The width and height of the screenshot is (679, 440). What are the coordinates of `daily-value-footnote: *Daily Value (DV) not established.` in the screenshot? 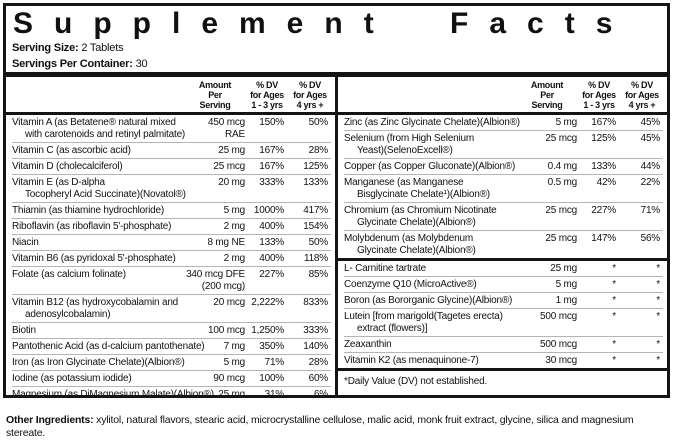 It's located at (416, 381).